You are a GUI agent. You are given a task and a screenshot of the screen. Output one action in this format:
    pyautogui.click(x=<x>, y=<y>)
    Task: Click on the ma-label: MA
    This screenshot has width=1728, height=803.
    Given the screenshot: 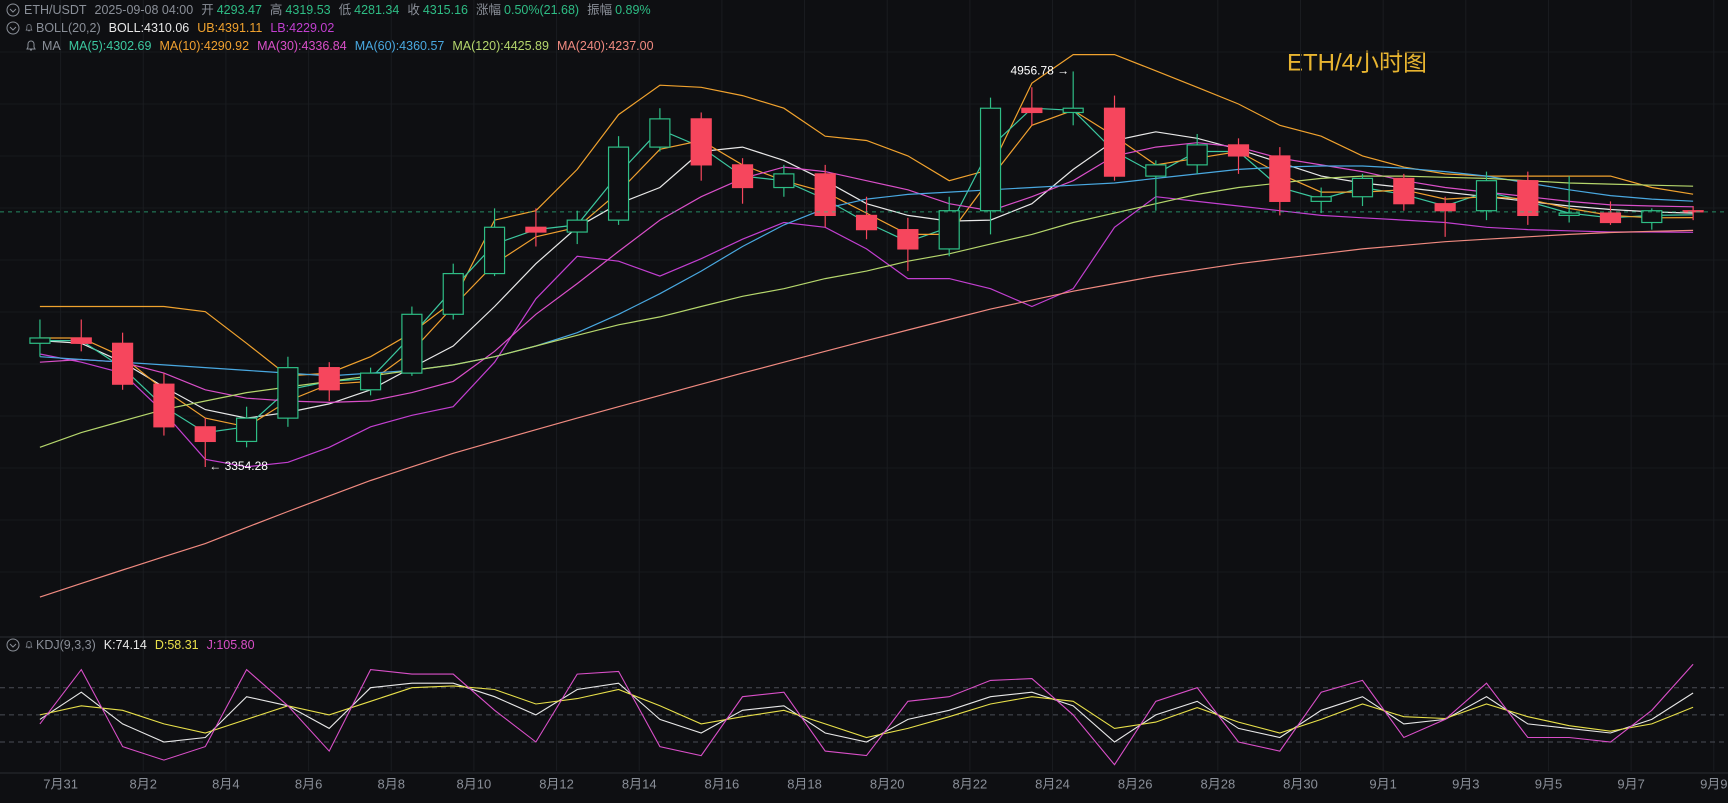 What is the action you would take?
    pyautogui.click(x=51, y=46)
    